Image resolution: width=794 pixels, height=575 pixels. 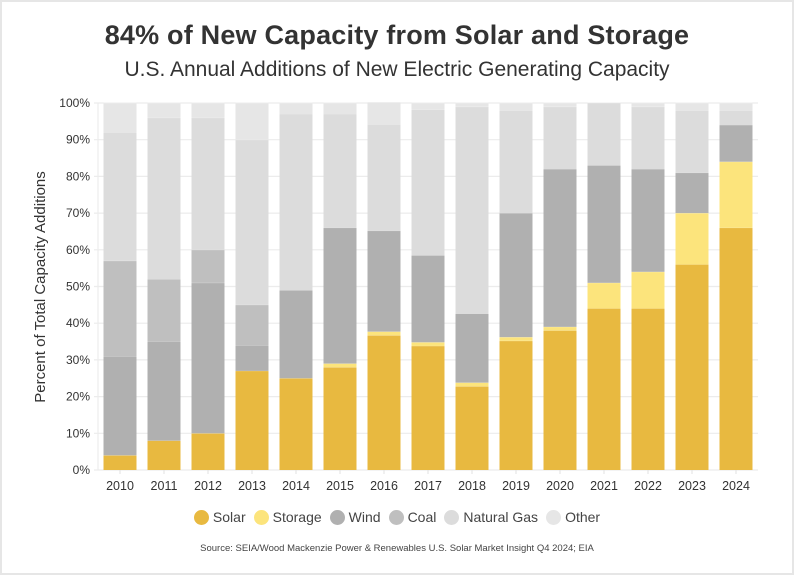 I want to click on legend-label: Solar, so click(x=229, y=517).